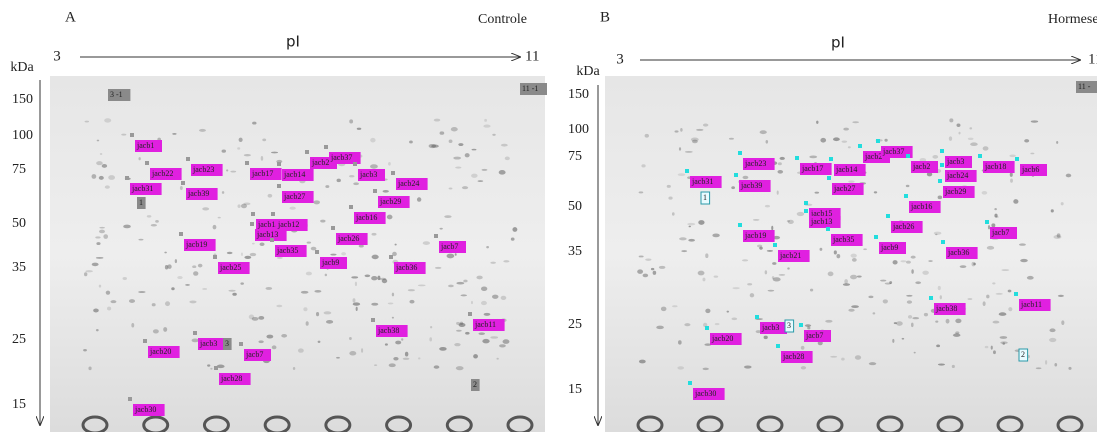  Describe the element at coordinates (789, 325) in the screenshot. I see `spot-label: 3` at that location.